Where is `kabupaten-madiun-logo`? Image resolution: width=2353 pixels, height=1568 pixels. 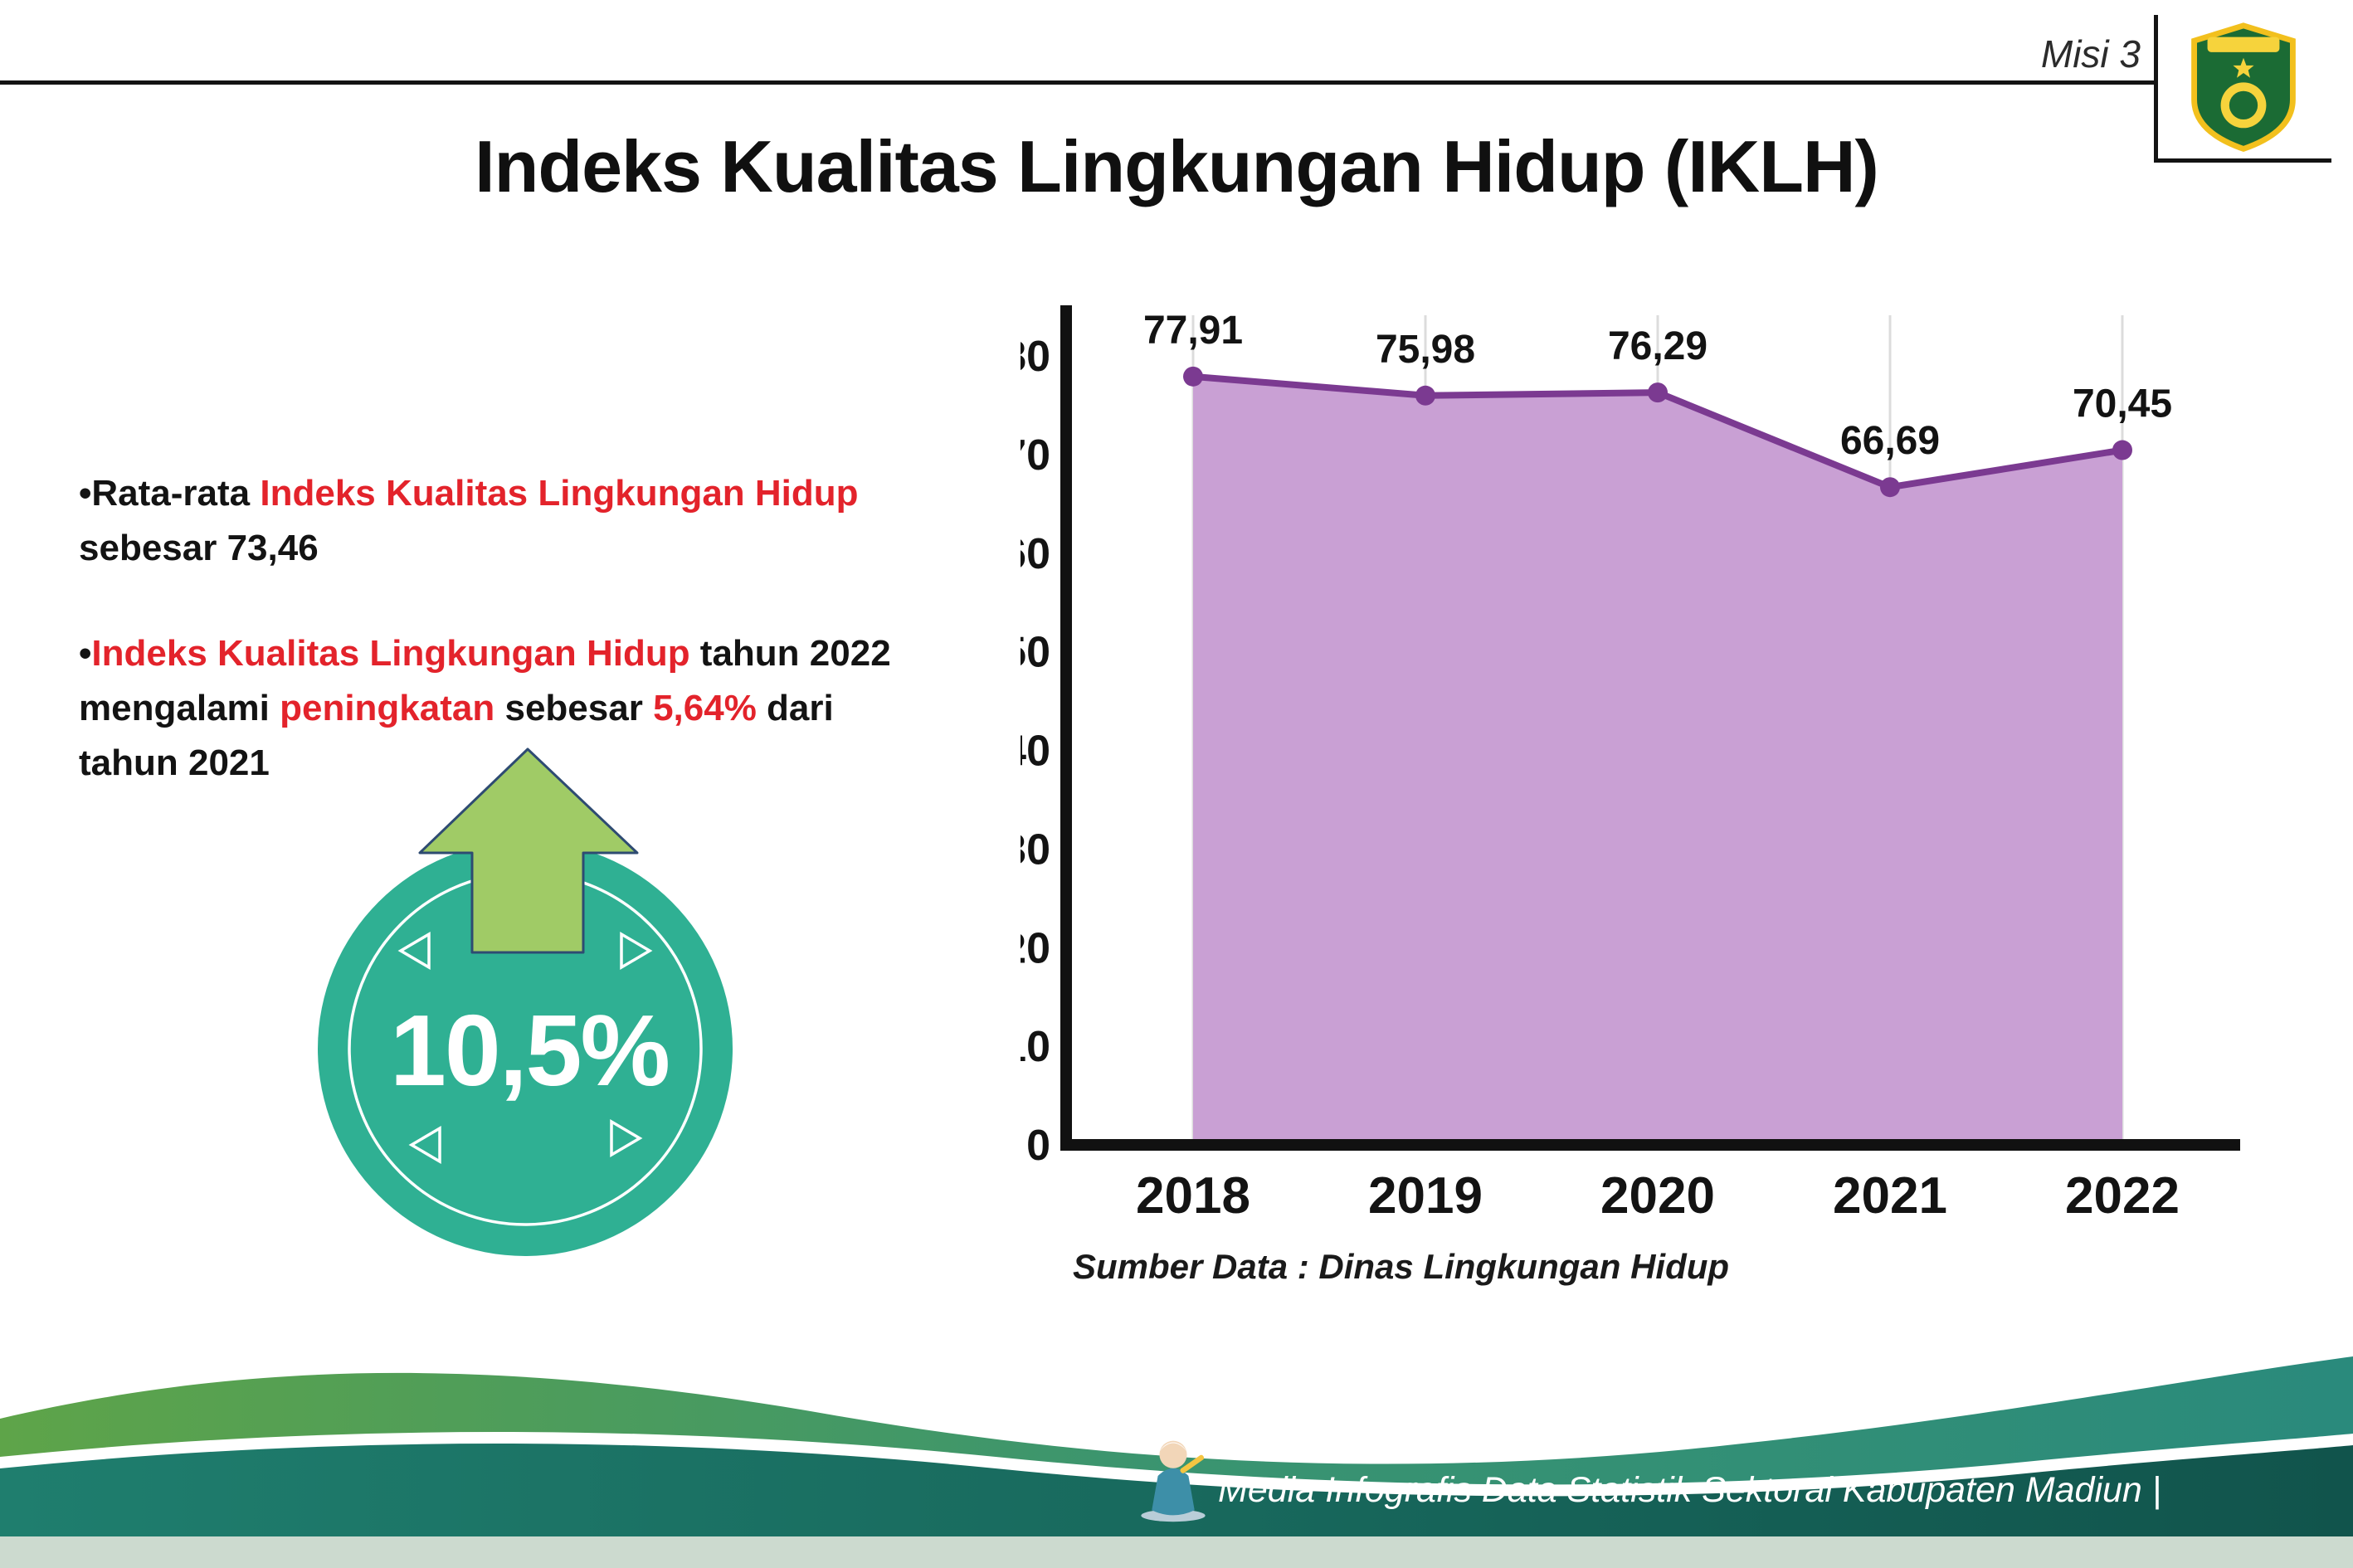 kabupaten-madiun-logo is located at coordinates (2243, 87).